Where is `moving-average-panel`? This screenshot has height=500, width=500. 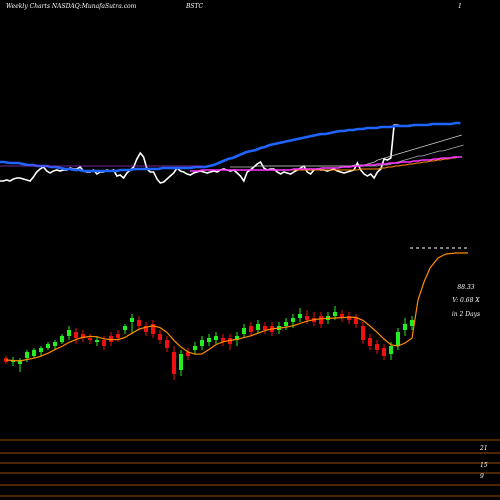
moving-average-panel is located at coordinates (232, 152).